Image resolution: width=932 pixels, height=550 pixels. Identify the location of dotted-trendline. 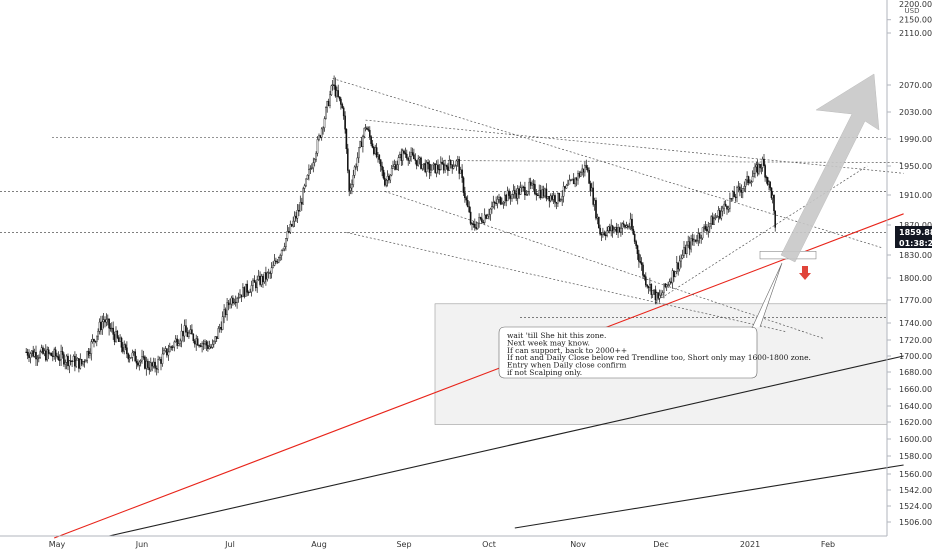
(566, 282).